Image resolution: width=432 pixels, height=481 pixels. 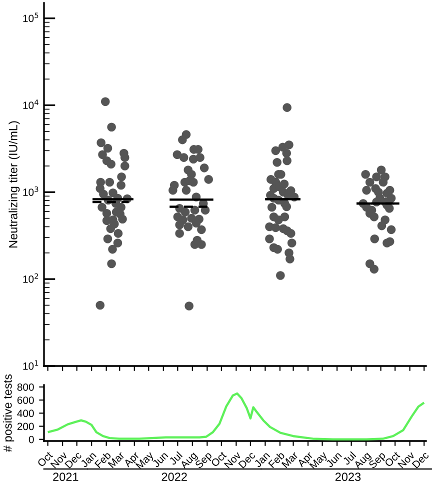 What do you see at coordinates (348, 476) in the screenshot?
I see `text: 2023` at bounding box center [348, 476].